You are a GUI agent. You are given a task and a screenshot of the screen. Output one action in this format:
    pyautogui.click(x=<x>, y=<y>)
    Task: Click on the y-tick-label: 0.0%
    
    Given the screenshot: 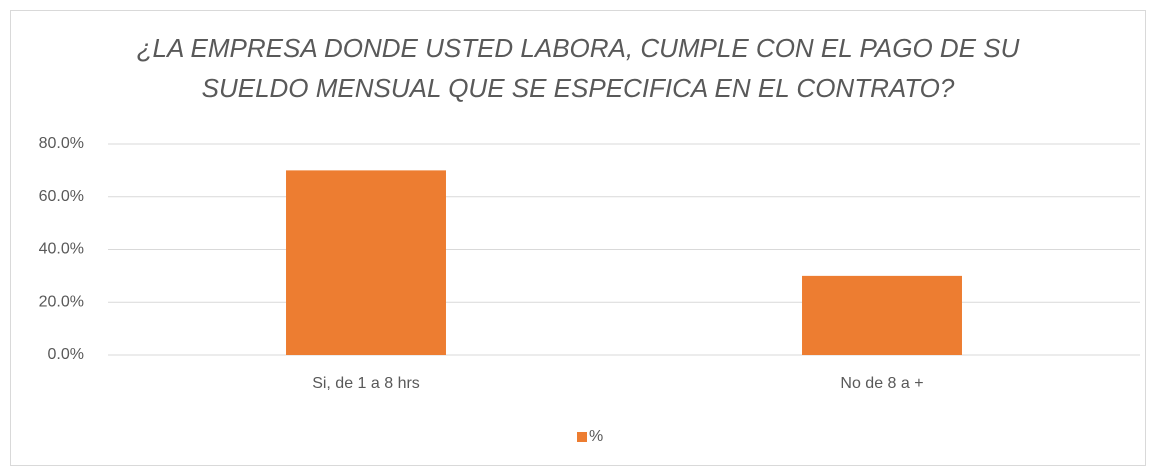 What is the action you would take?
    pyautogui.click(x=66, y=354)
    